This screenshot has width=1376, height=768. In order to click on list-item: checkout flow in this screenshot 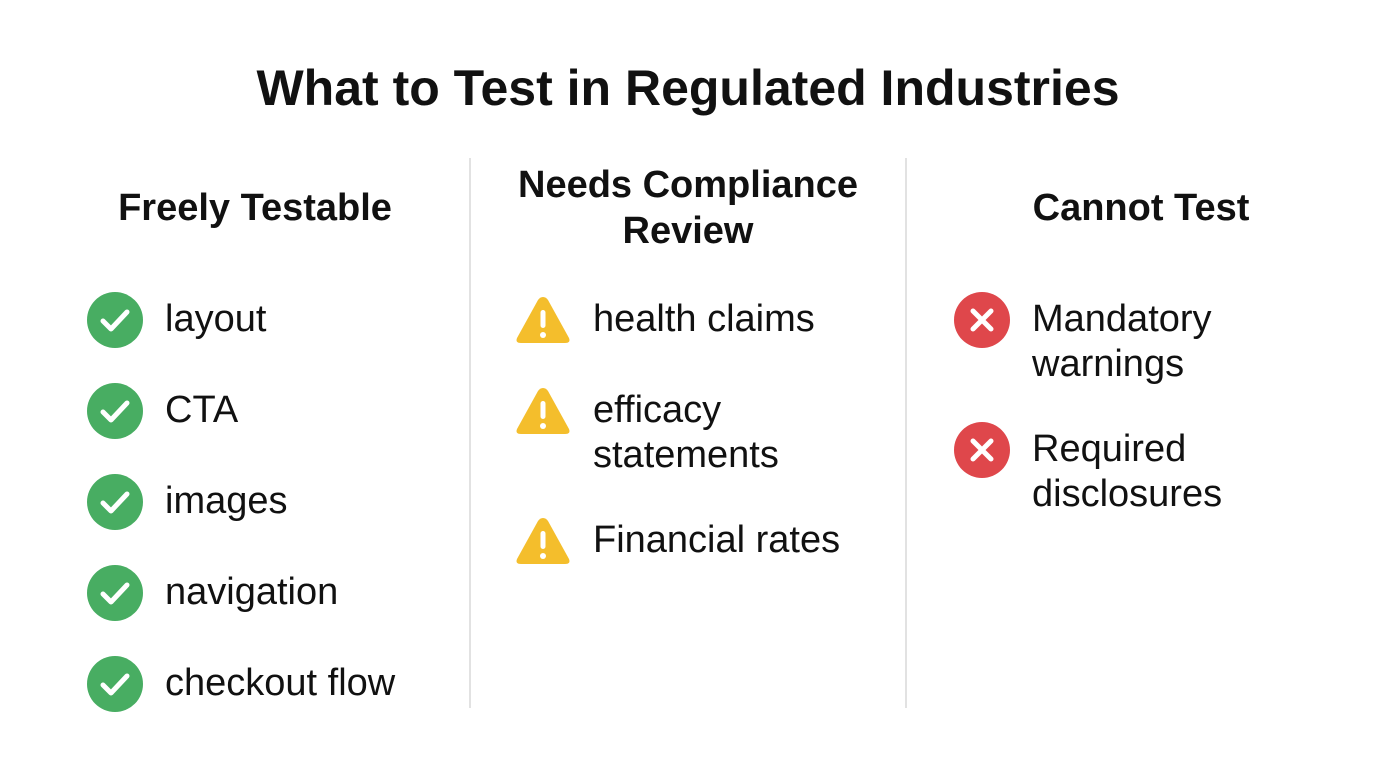, I will do `click(278, 684)`.